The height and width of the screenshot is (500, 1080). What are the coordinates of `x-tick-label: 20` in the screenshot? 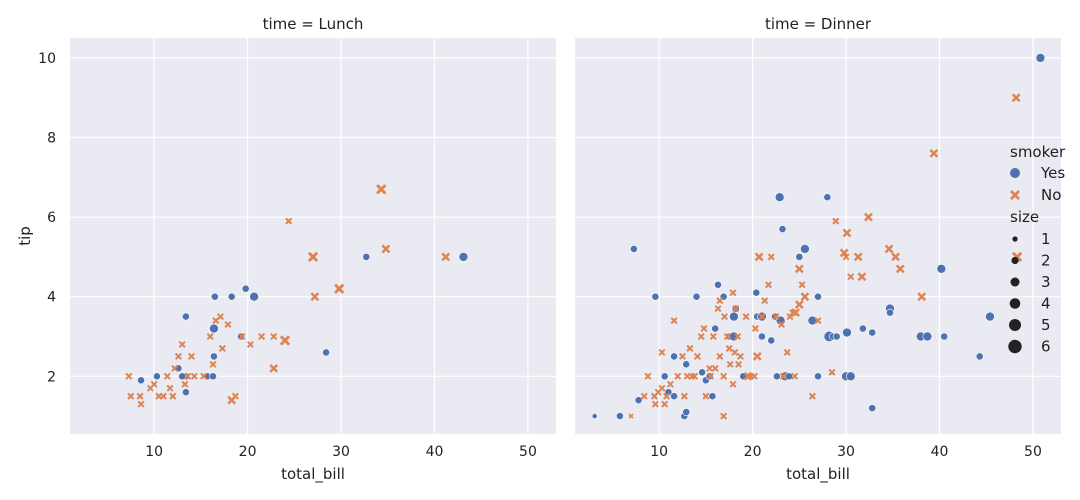 It's located at (248, 452).